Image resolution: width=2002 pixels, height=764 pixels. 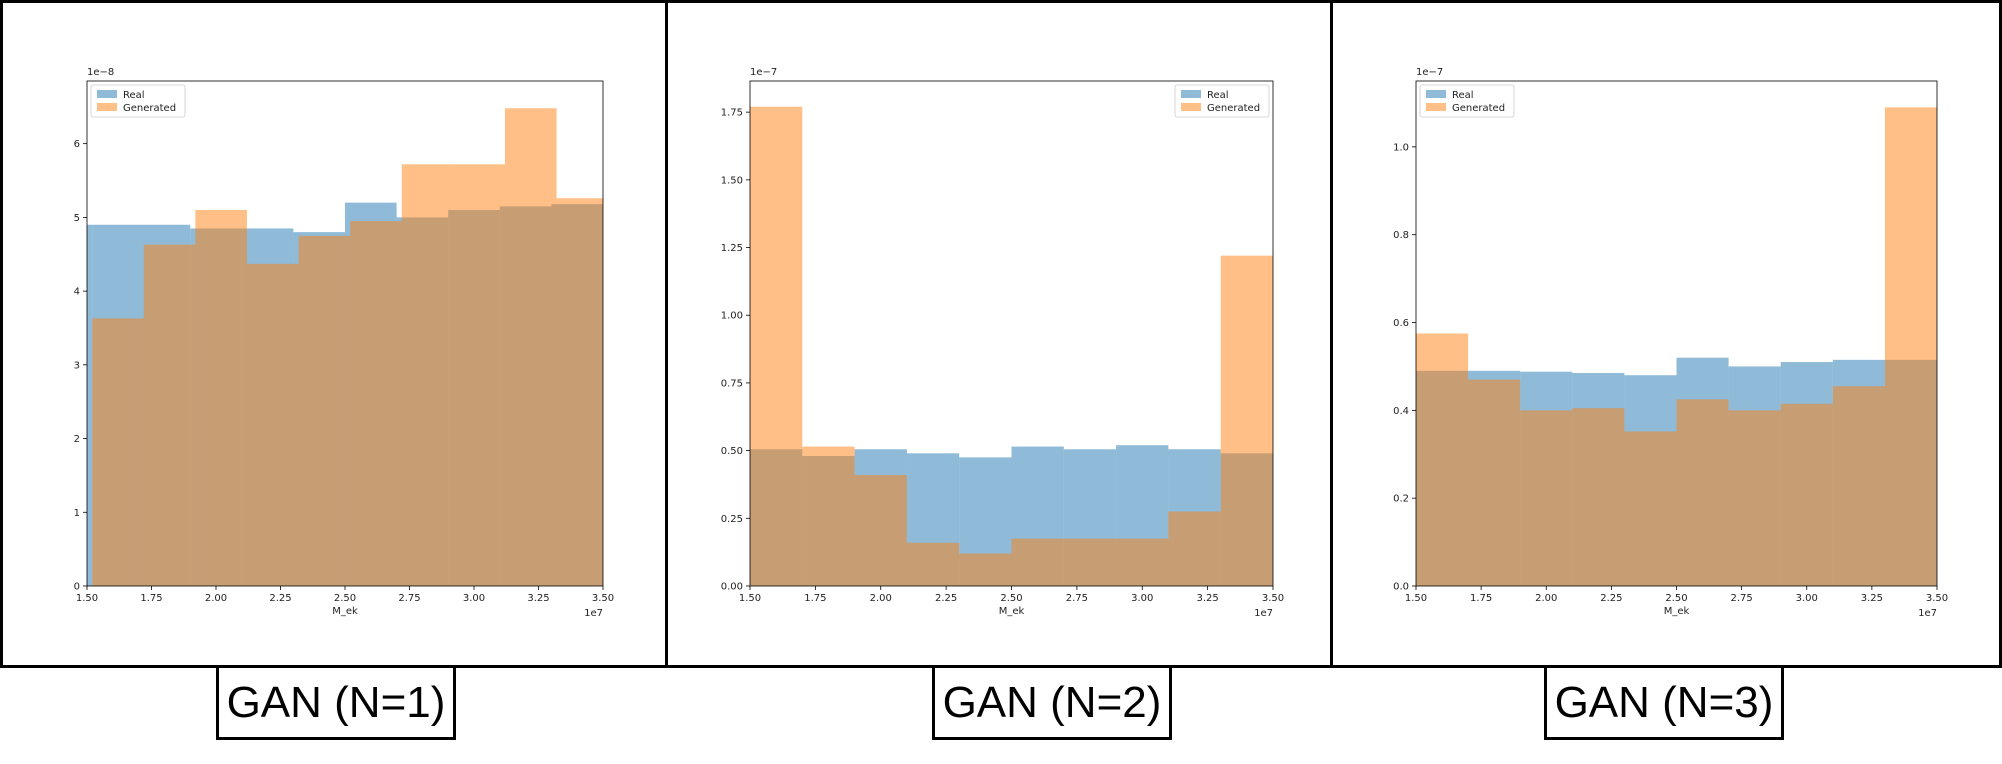 I want to click on y-tick-label: 1.00, so click(x=732, y=316).